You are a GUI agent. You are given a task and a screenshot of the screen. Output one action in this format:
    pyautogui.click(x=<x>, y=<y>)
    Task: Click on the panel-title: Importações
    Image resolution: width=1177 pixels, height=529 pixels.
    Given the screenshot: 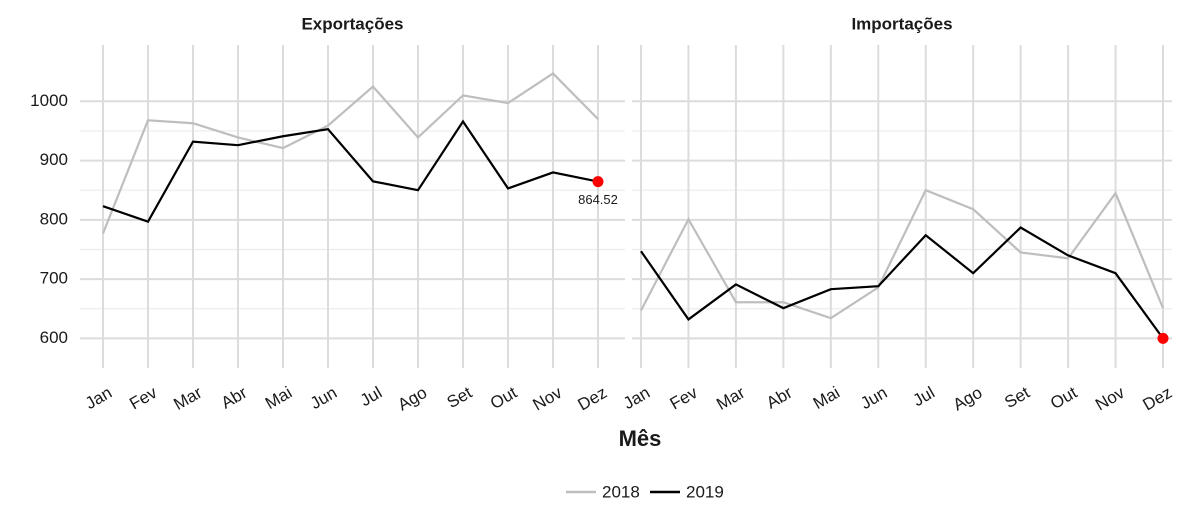 What is the action you would take?
    pyautogui.click(x=901, y=23)
    